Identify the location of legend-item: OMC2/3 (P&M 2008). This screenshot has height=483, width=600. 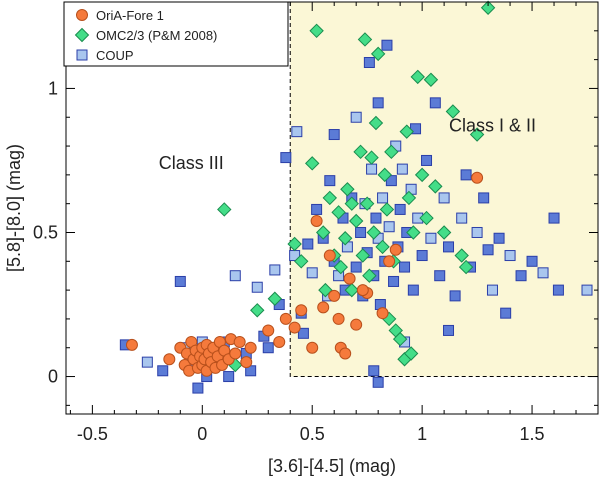
(145, 35).